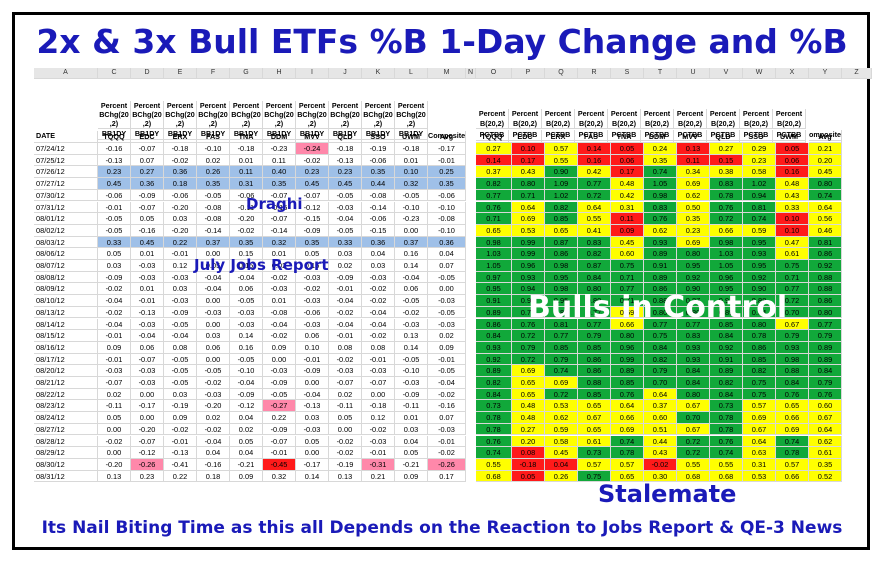 This screenshot has width=884, height=562. Describe the element at coordinates (627, 219) in the screenshot. I see `pctb-value: 0.11` at that location.